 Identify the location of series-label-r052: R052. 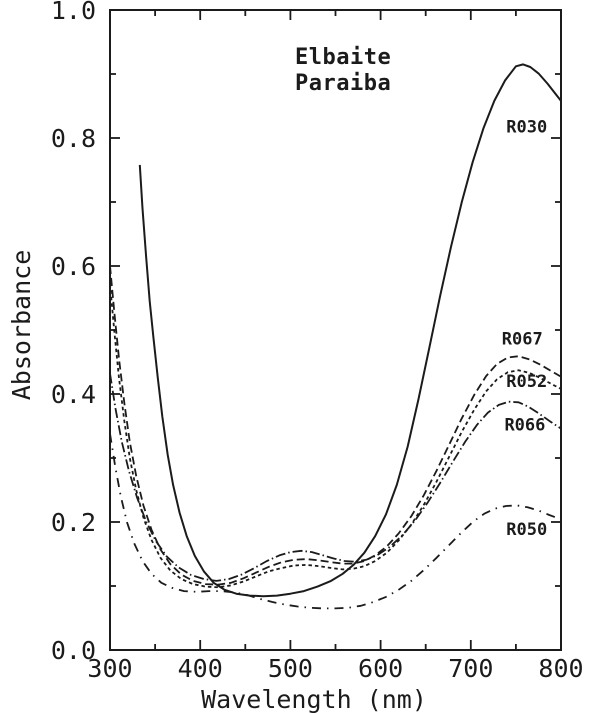
(526, 382).